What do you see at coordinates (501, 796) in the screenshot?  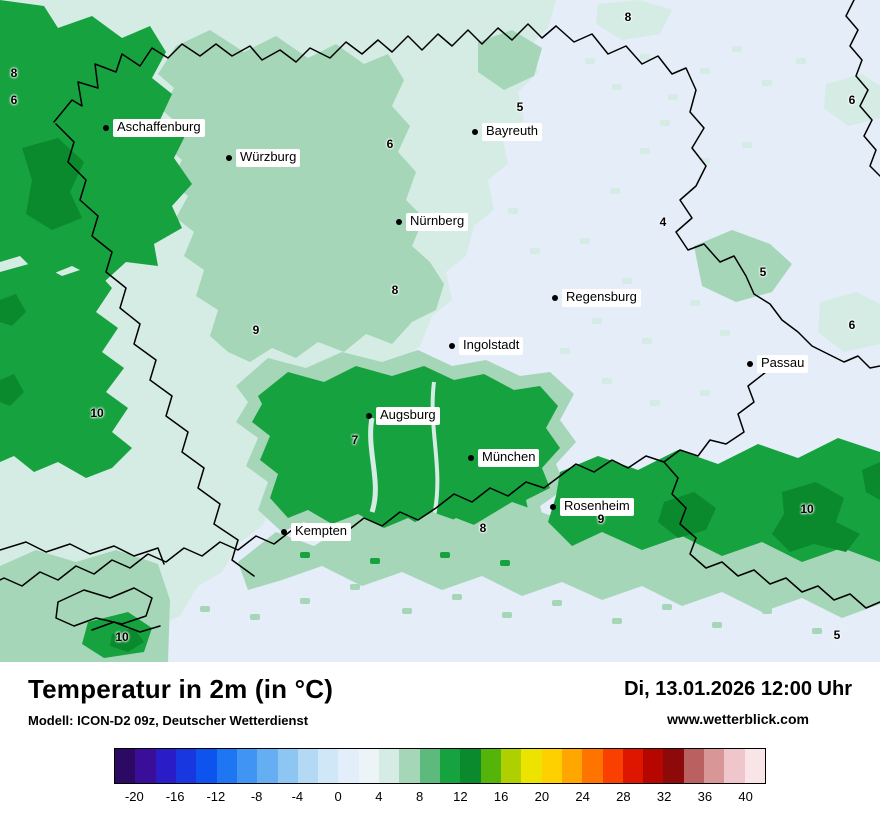 I see `colorbar-tick-label: 16` at bounding box center [501, 796].